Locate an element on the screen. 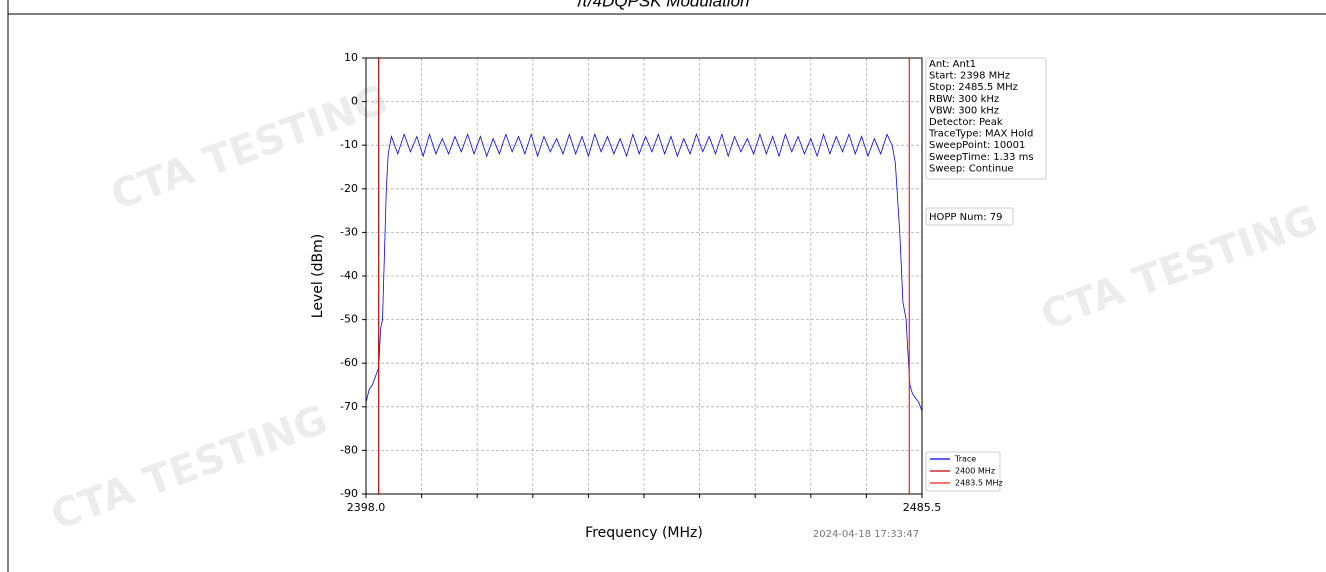  info-line: Start: 2398 MHz is located at coordinates (969, 76).